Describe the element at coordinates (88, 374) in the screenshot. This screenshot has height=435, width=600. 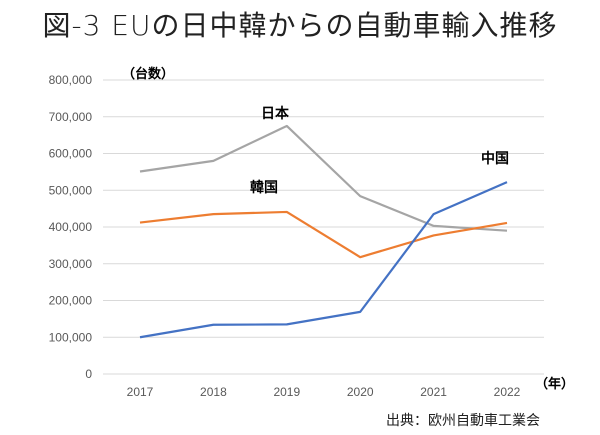
I see `y-tick-label: 0` at that location.